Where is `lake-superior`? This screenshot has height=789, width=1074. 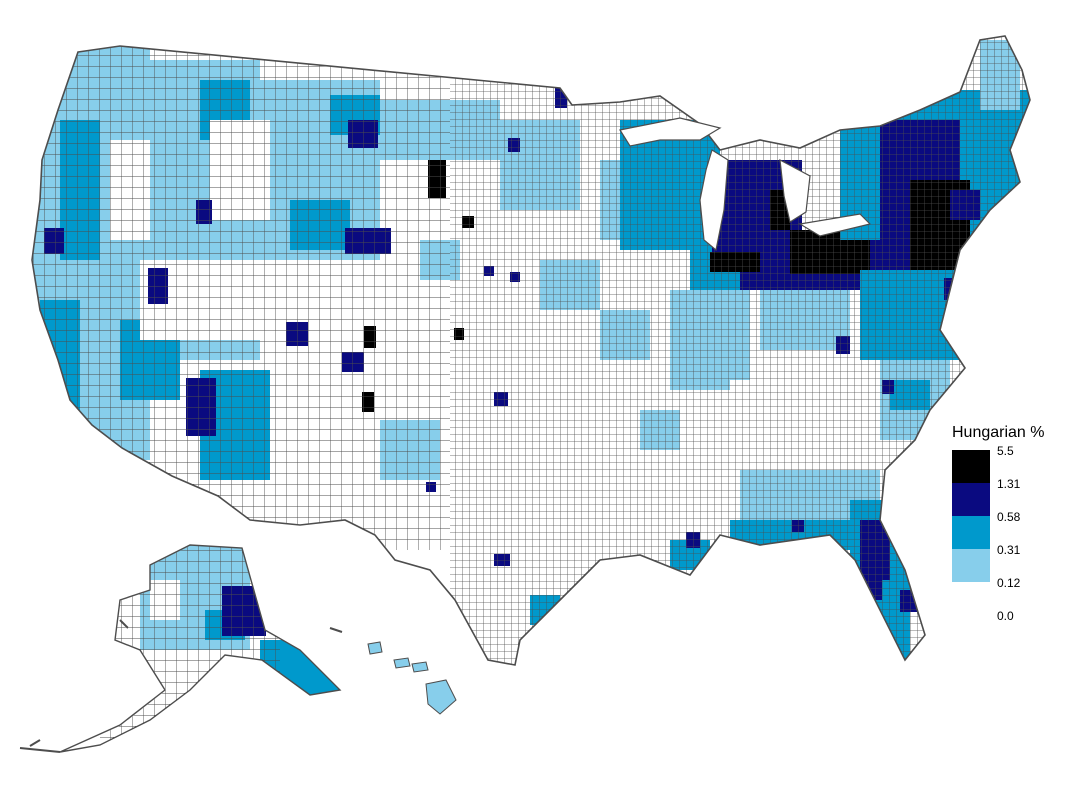 lake-superior is located at coordinates (670, 132).